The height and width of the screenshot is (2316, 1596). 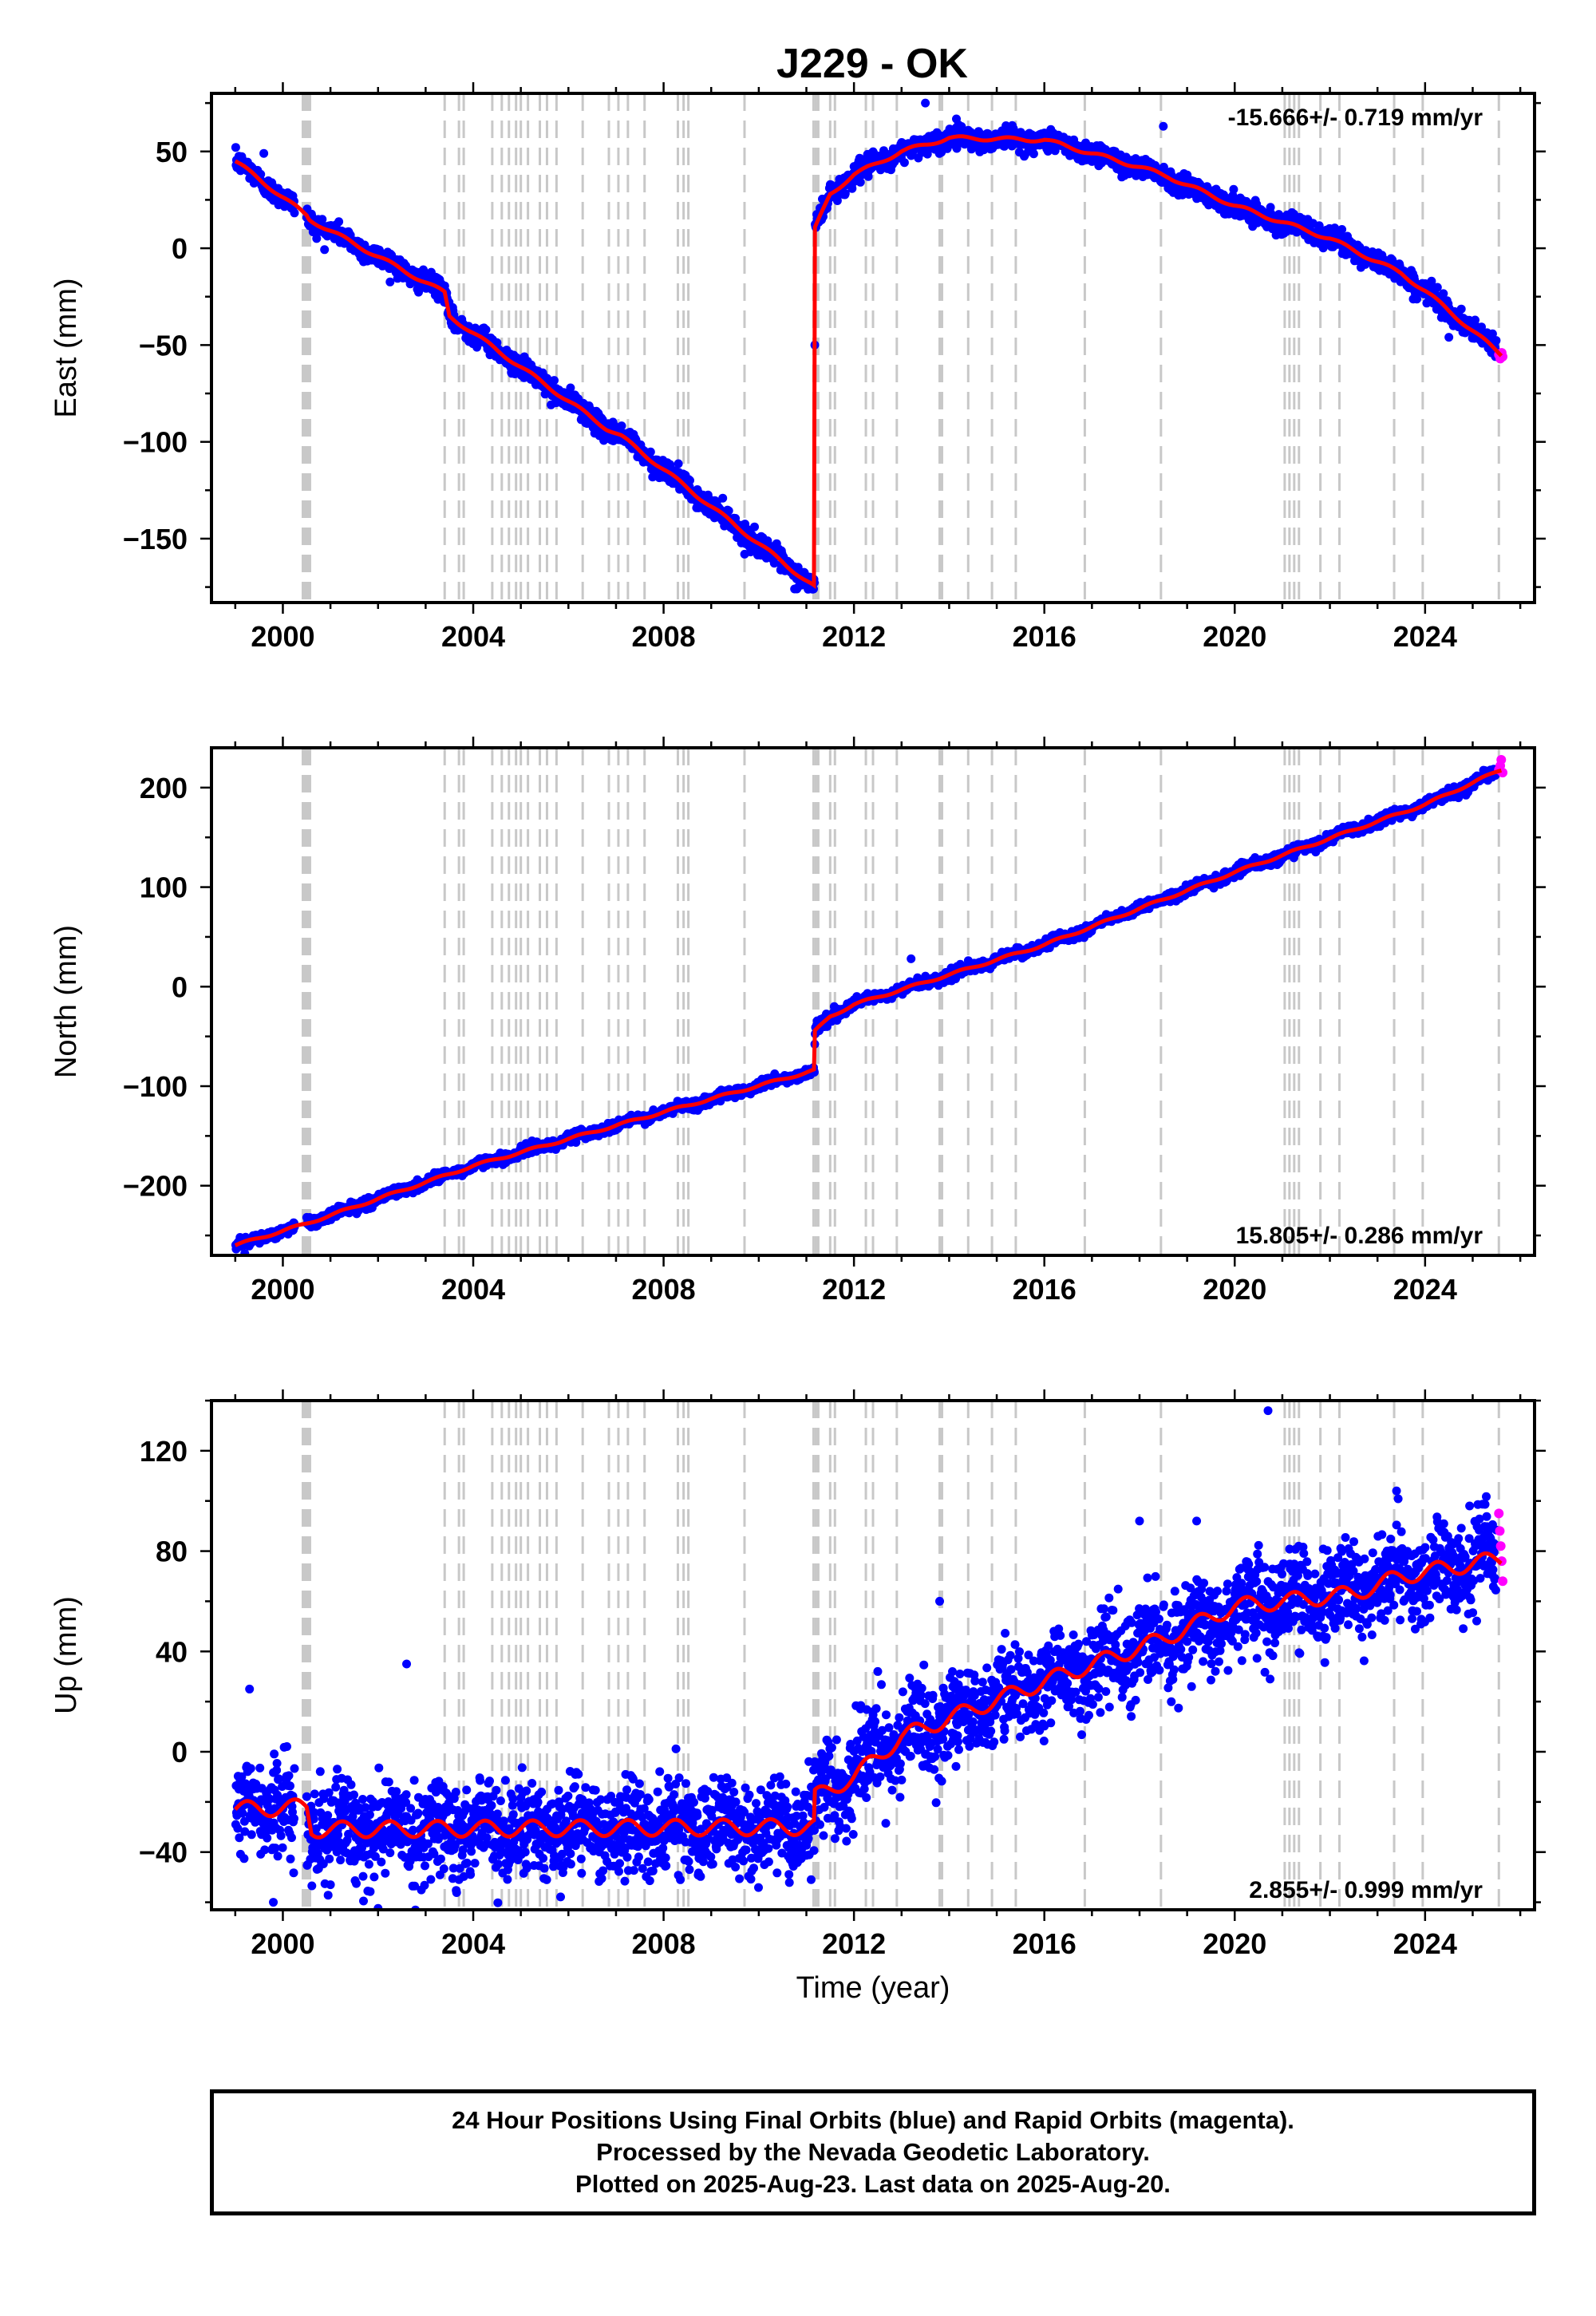 What do you see at coordinates (1045, 636) in the screenshot?
I see `x-tick-label: 2016` at bounding box center [1045, 636].